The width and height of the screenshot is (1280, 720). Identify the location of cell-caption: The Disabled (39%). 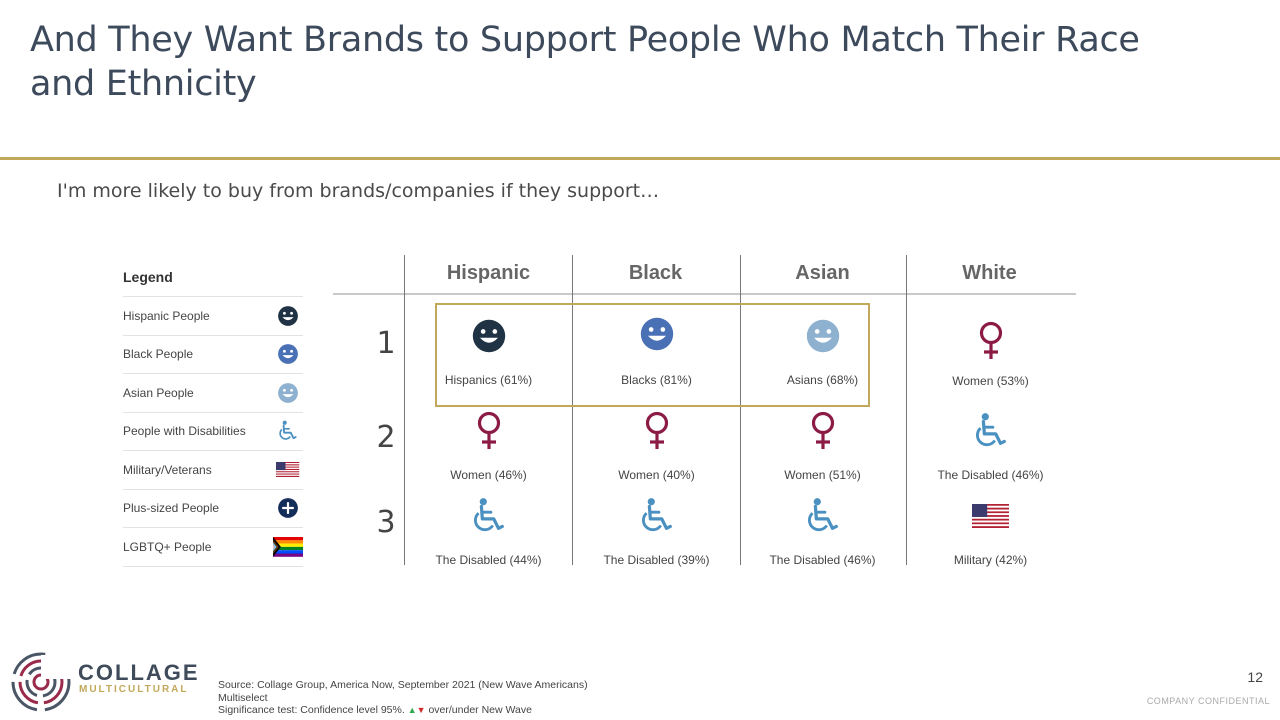
(656, 560).